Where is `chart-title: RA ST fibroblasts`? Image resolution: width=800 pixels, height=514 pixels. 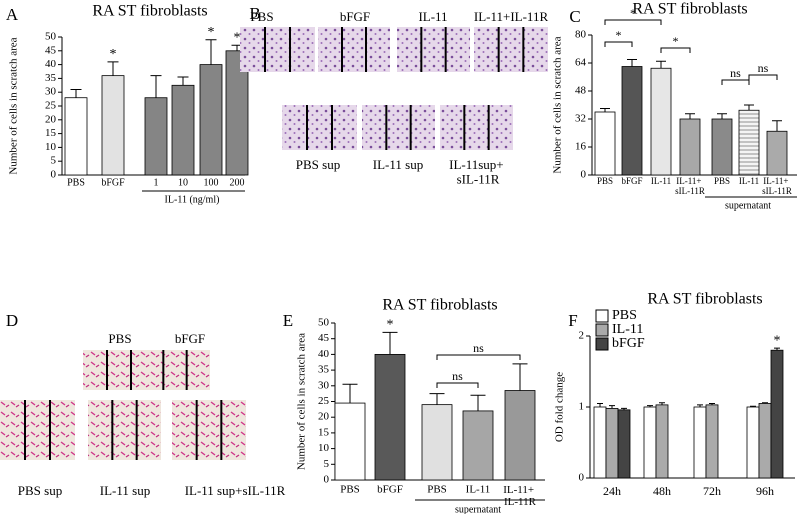
chart-title: RA ST fibroblasts is located at coordinates (689, 9).